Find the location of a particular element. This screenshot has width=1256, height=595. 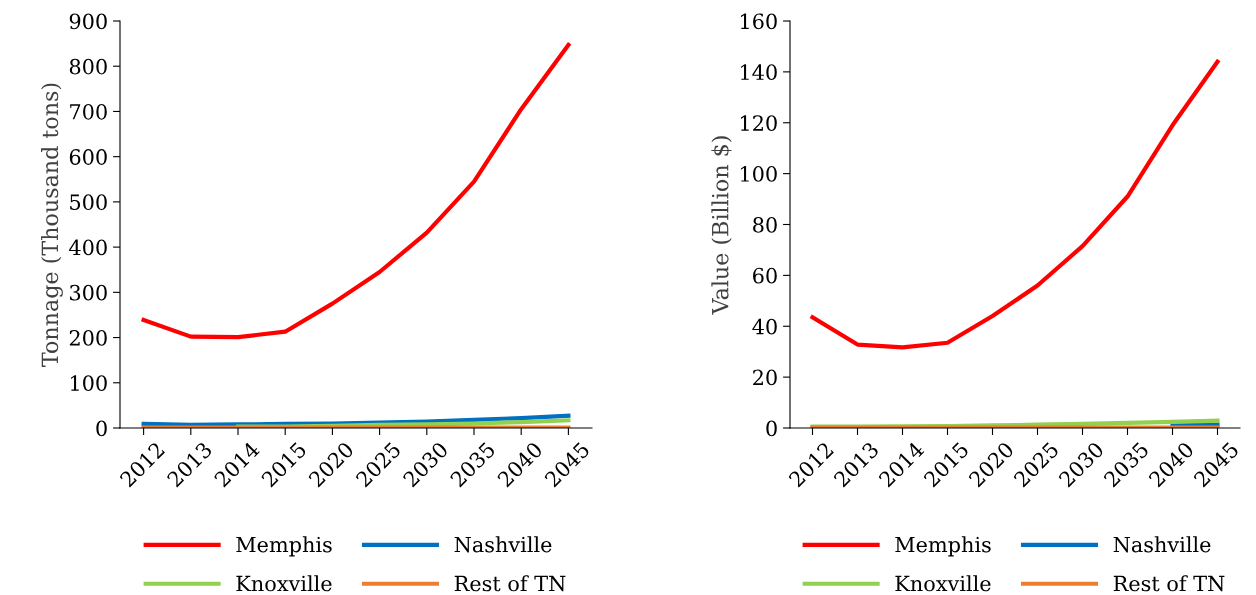

y-tick-label: 400 is located at coordinates (88, 247).